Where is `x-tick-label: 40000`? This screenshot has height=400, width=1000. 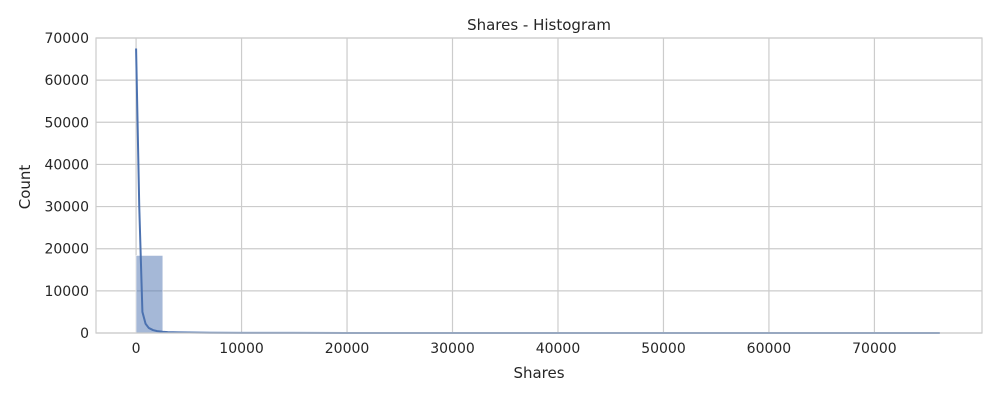
x-tick-label: 40000 is located at coordinates (558, 349).